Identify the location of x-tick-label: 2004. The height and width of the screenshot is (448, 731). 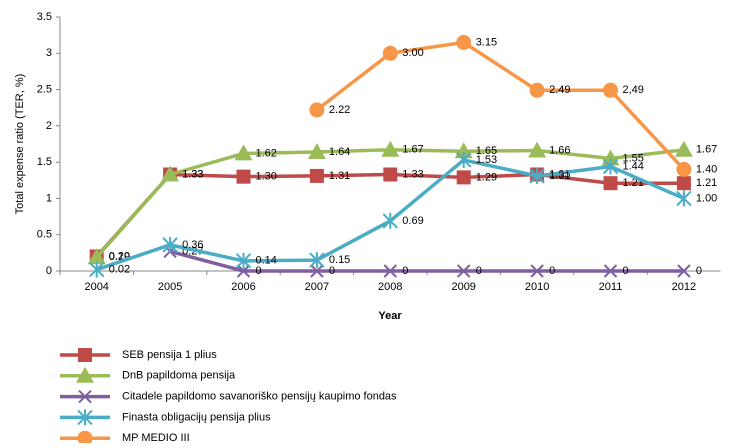
(96, 287).